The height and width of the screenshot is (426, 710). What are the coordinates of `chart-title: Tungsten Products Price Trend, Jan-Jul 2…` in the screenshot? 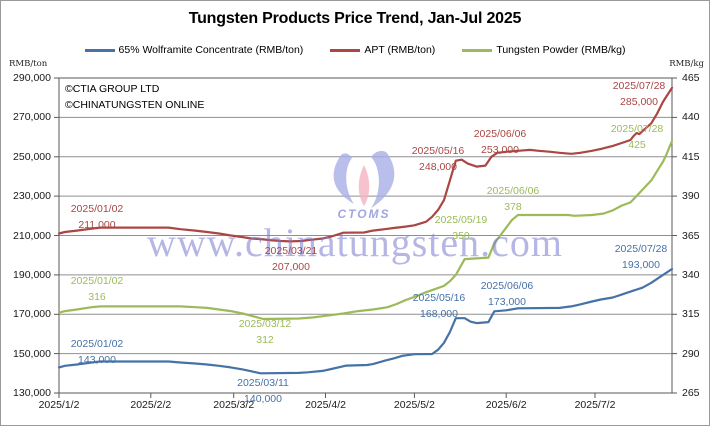 It's located at (355, 18).